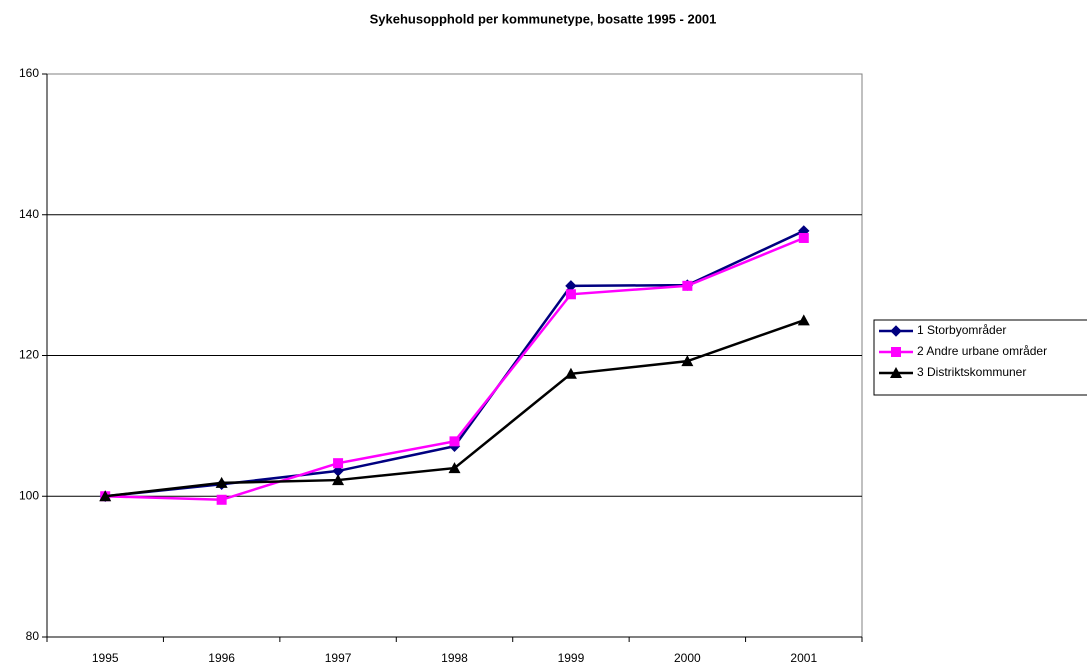 The width and height of the screenshot is (1087, 668). What do you see at coordinates (971, 372) in the screenshot?
I see `legend-label: 3 Distriktskommuner` at bounding box center [971, 372].